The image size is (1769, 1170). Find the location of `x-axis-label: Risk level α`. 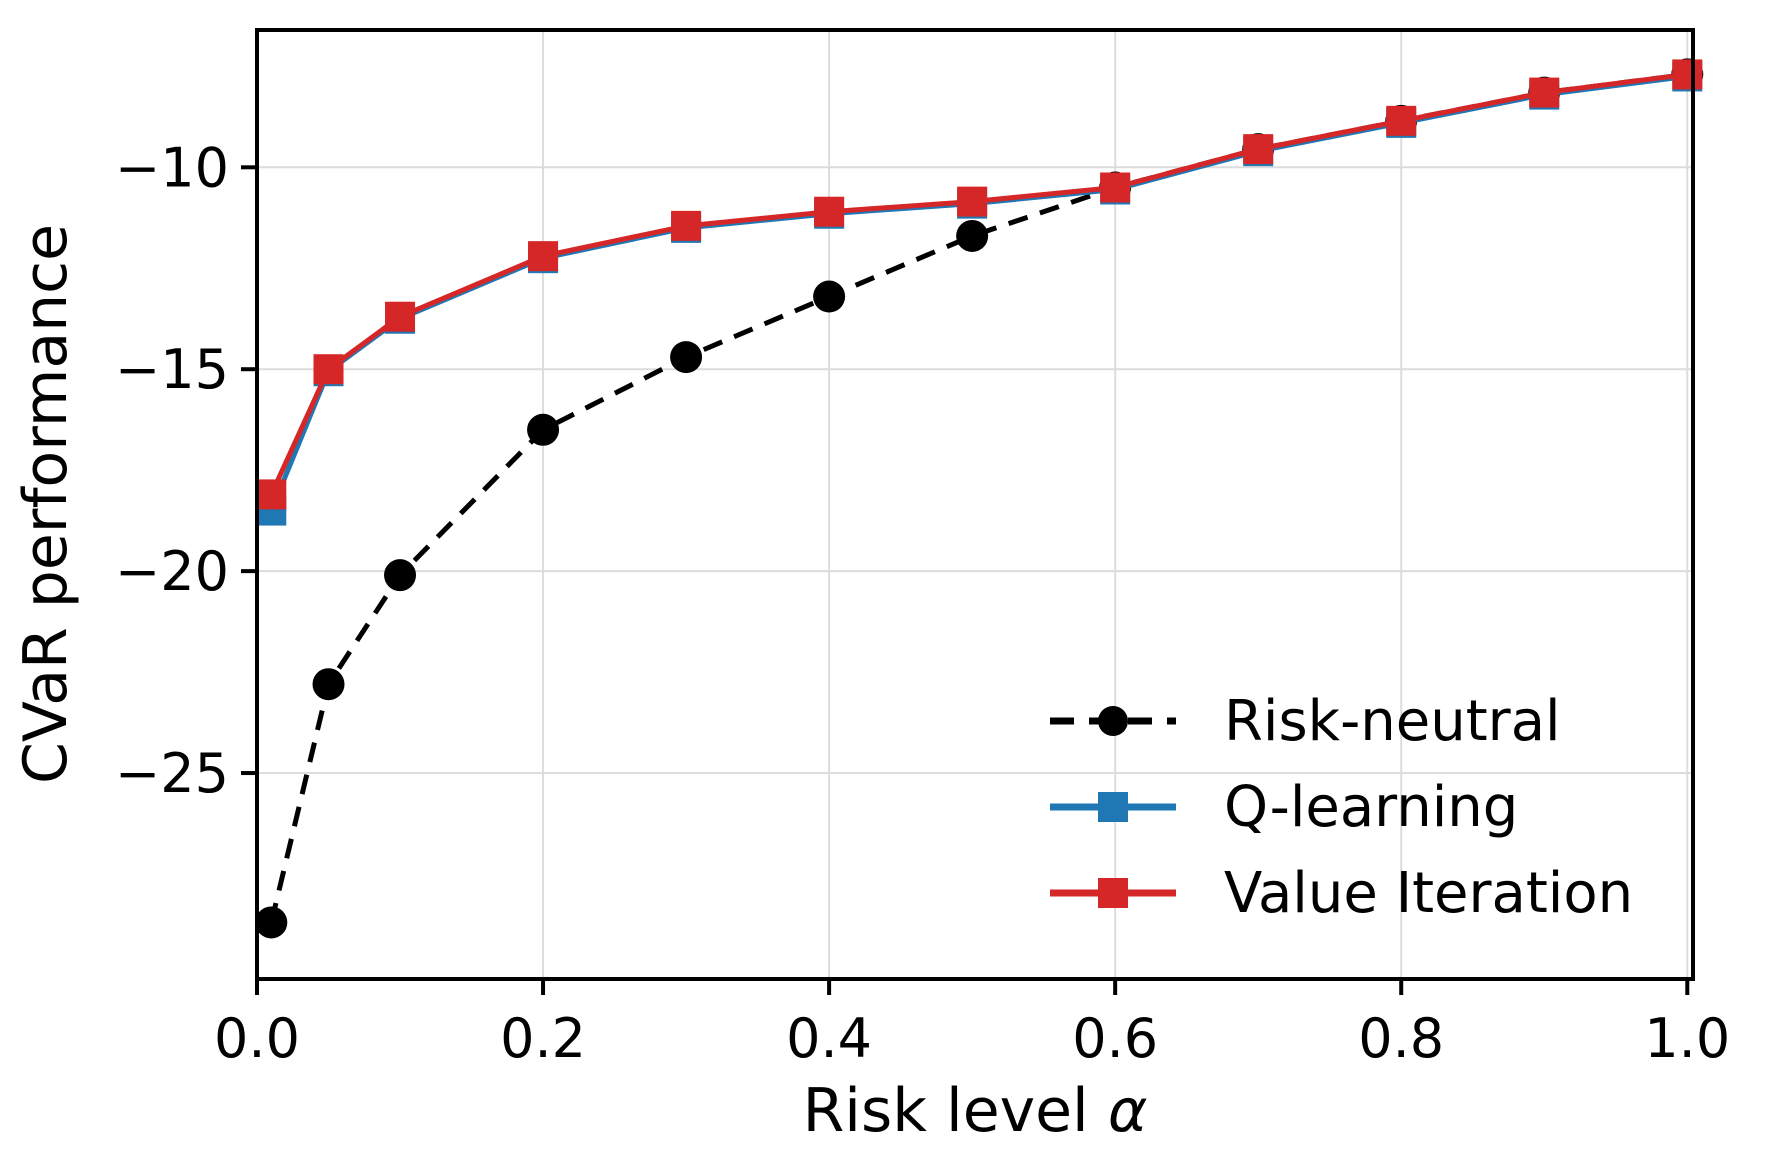

x-axis-label: Risk level α is located at coordinates (975, 1111).